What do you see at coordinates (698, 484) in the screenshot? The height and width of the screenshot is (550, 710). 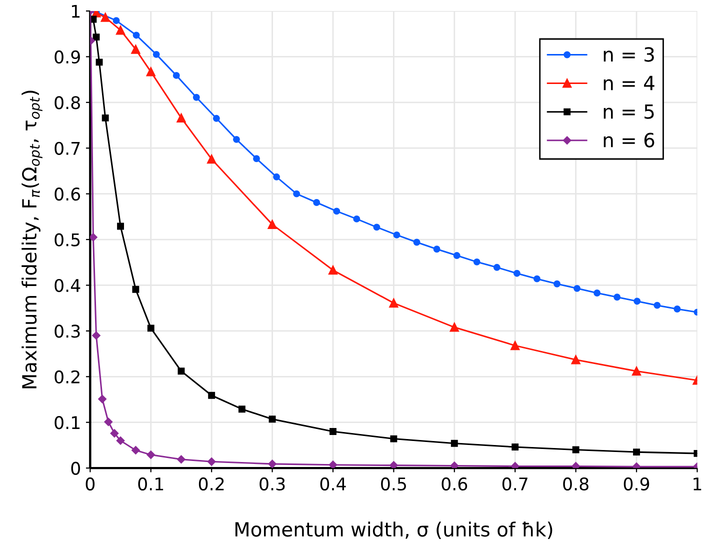 I see `x-tick-label: 1` at bounding box center [698, 484].